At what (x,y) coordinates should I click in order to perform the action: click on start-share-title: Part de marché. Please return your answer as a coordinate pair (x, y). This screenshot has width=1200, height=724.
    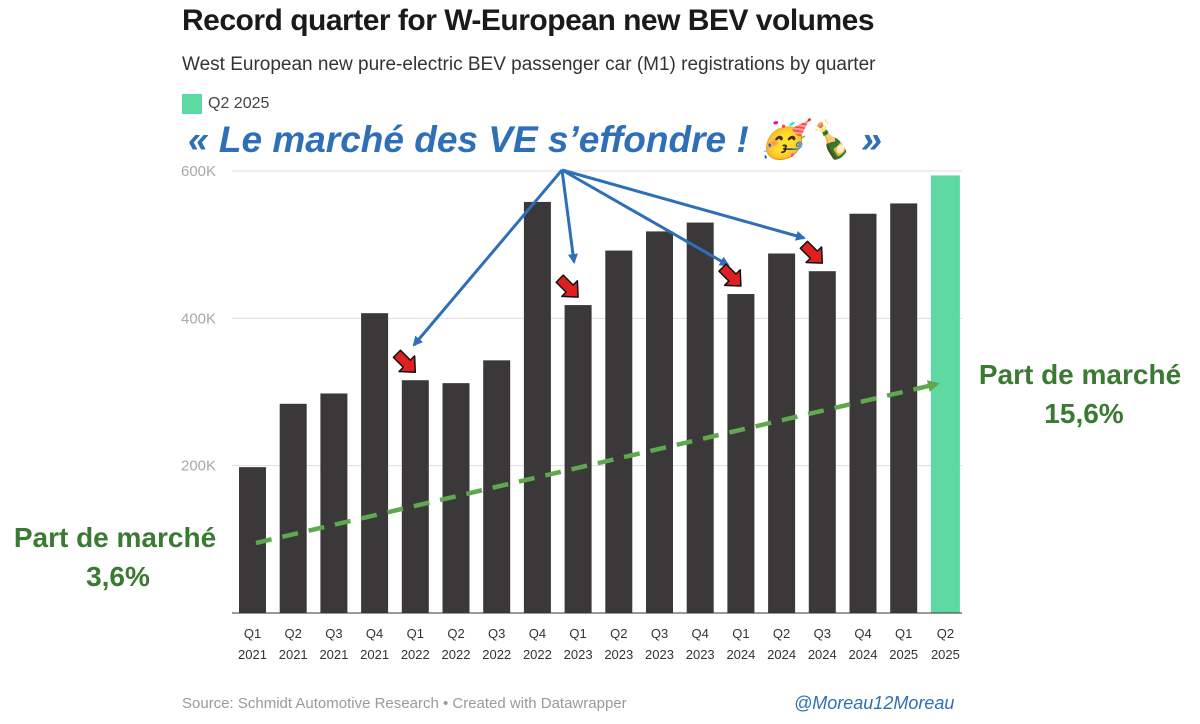
    Looking at the image, I should click on (115, 537).